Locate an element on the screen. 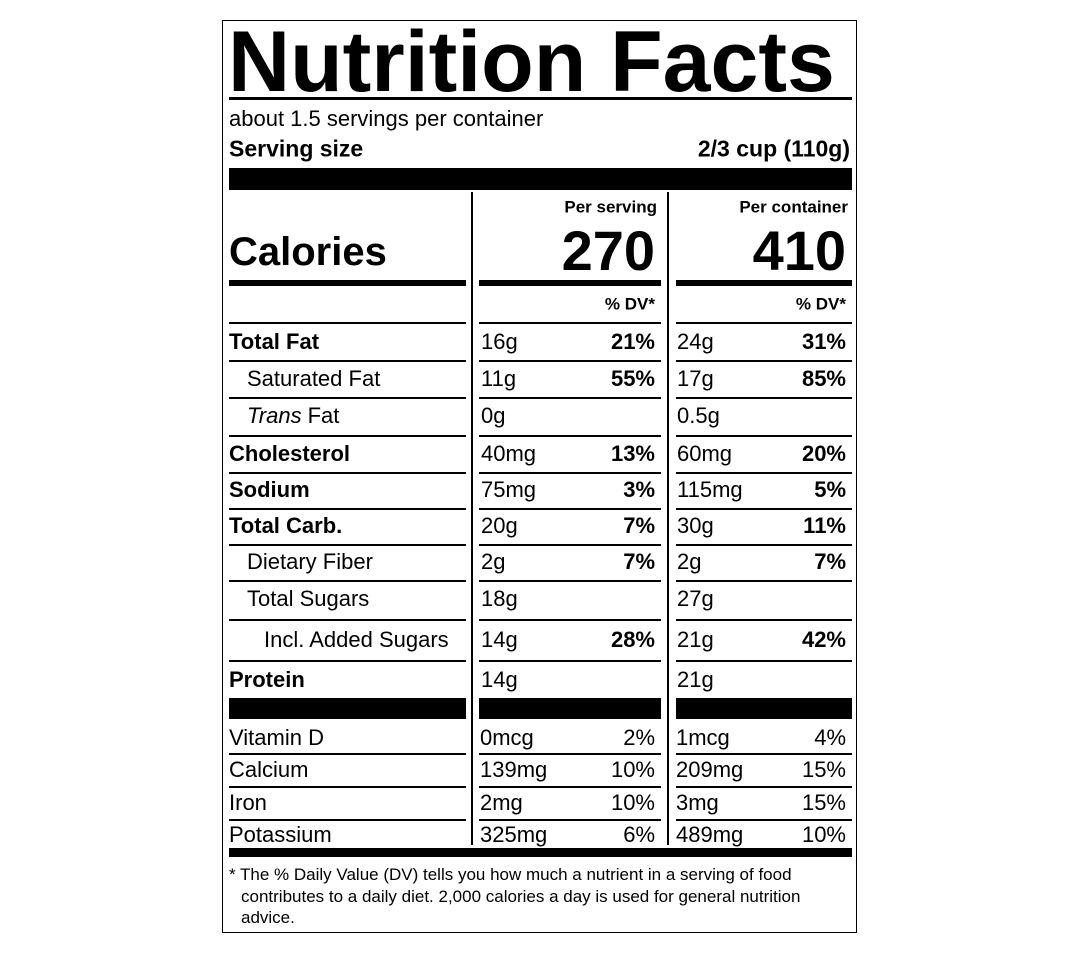 The height and width of the screenshot is (953, 1080). amount: 1mcg is located at coordinates (703, 737).